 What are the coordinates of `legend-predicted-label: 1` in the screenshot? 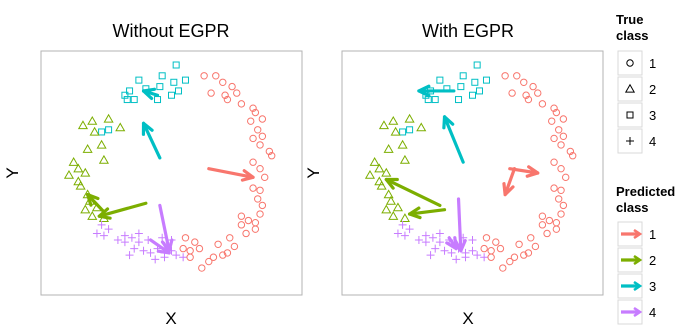 It's located at (652, 234).